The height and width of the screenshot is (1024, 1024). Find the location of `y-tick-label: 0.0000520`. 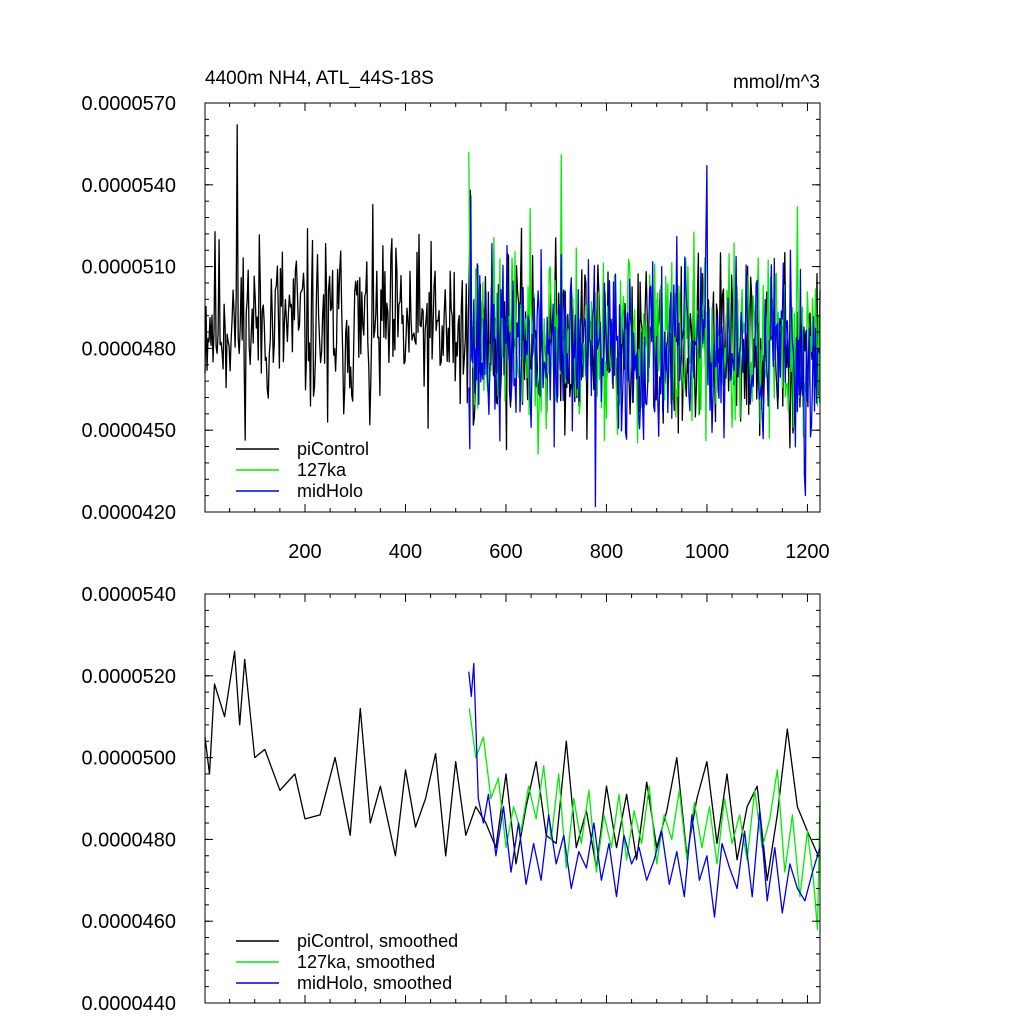

y-tick-label: 0.0000520 is located at coordinates (128, 677).